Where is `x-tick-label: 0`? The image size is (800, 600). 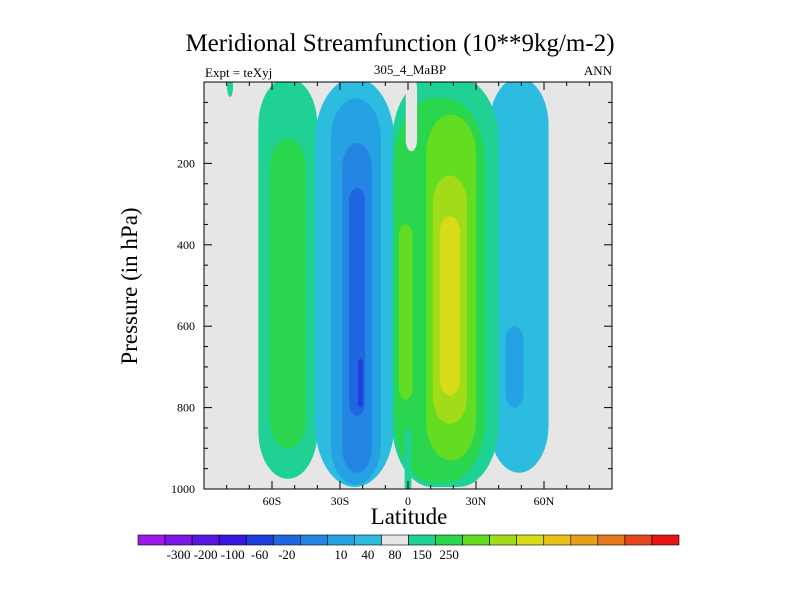 x-tick-label: 0 is located at coordinates (408, 501).